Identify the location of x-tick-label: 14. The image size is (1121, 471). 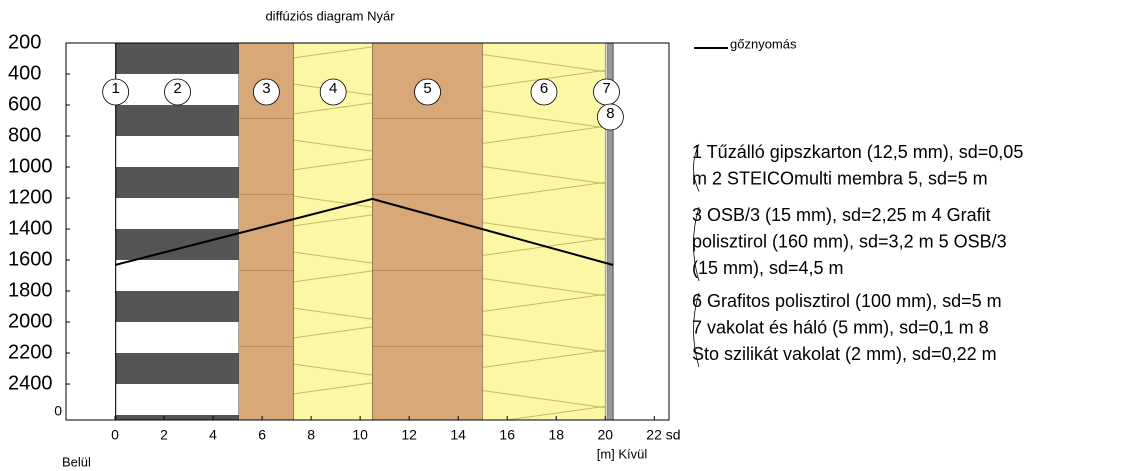
(458, 435).